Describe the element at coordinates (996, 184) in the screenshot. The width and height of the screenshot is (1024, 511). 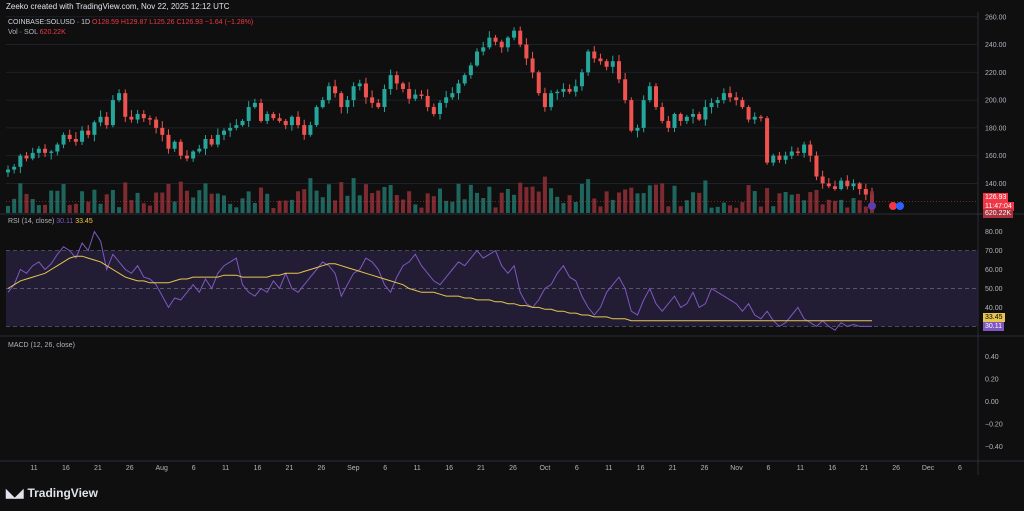
I see `price-tick-label: 140.00` at that location.